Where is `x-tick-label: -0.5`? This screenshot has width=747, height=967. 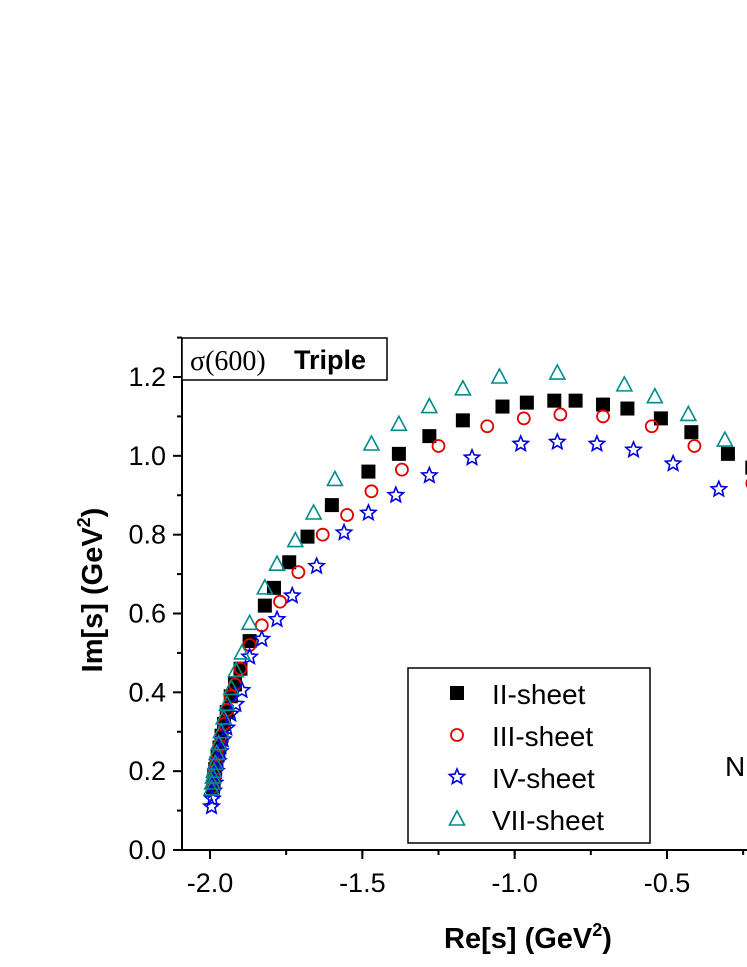
x-tick-label: -0.5 is located at coordinates (667, 883).